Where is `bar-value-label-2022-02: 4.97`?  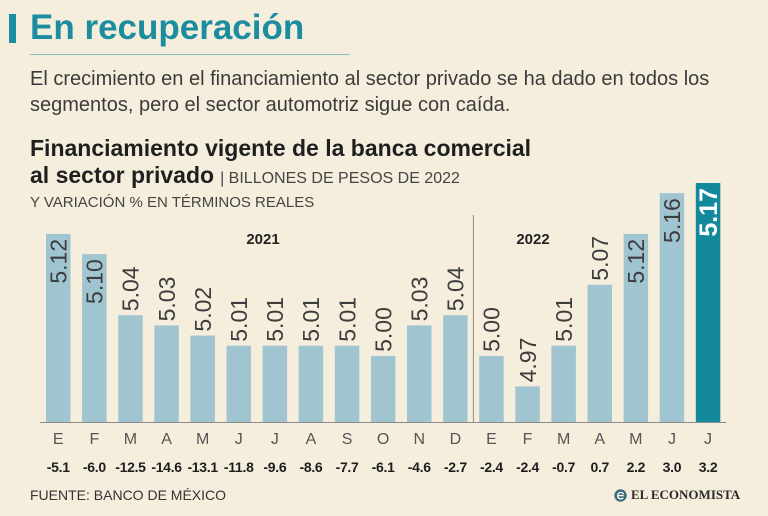
bar-value-label-2022-02: 4.97 is located at coordinates (528, 360).